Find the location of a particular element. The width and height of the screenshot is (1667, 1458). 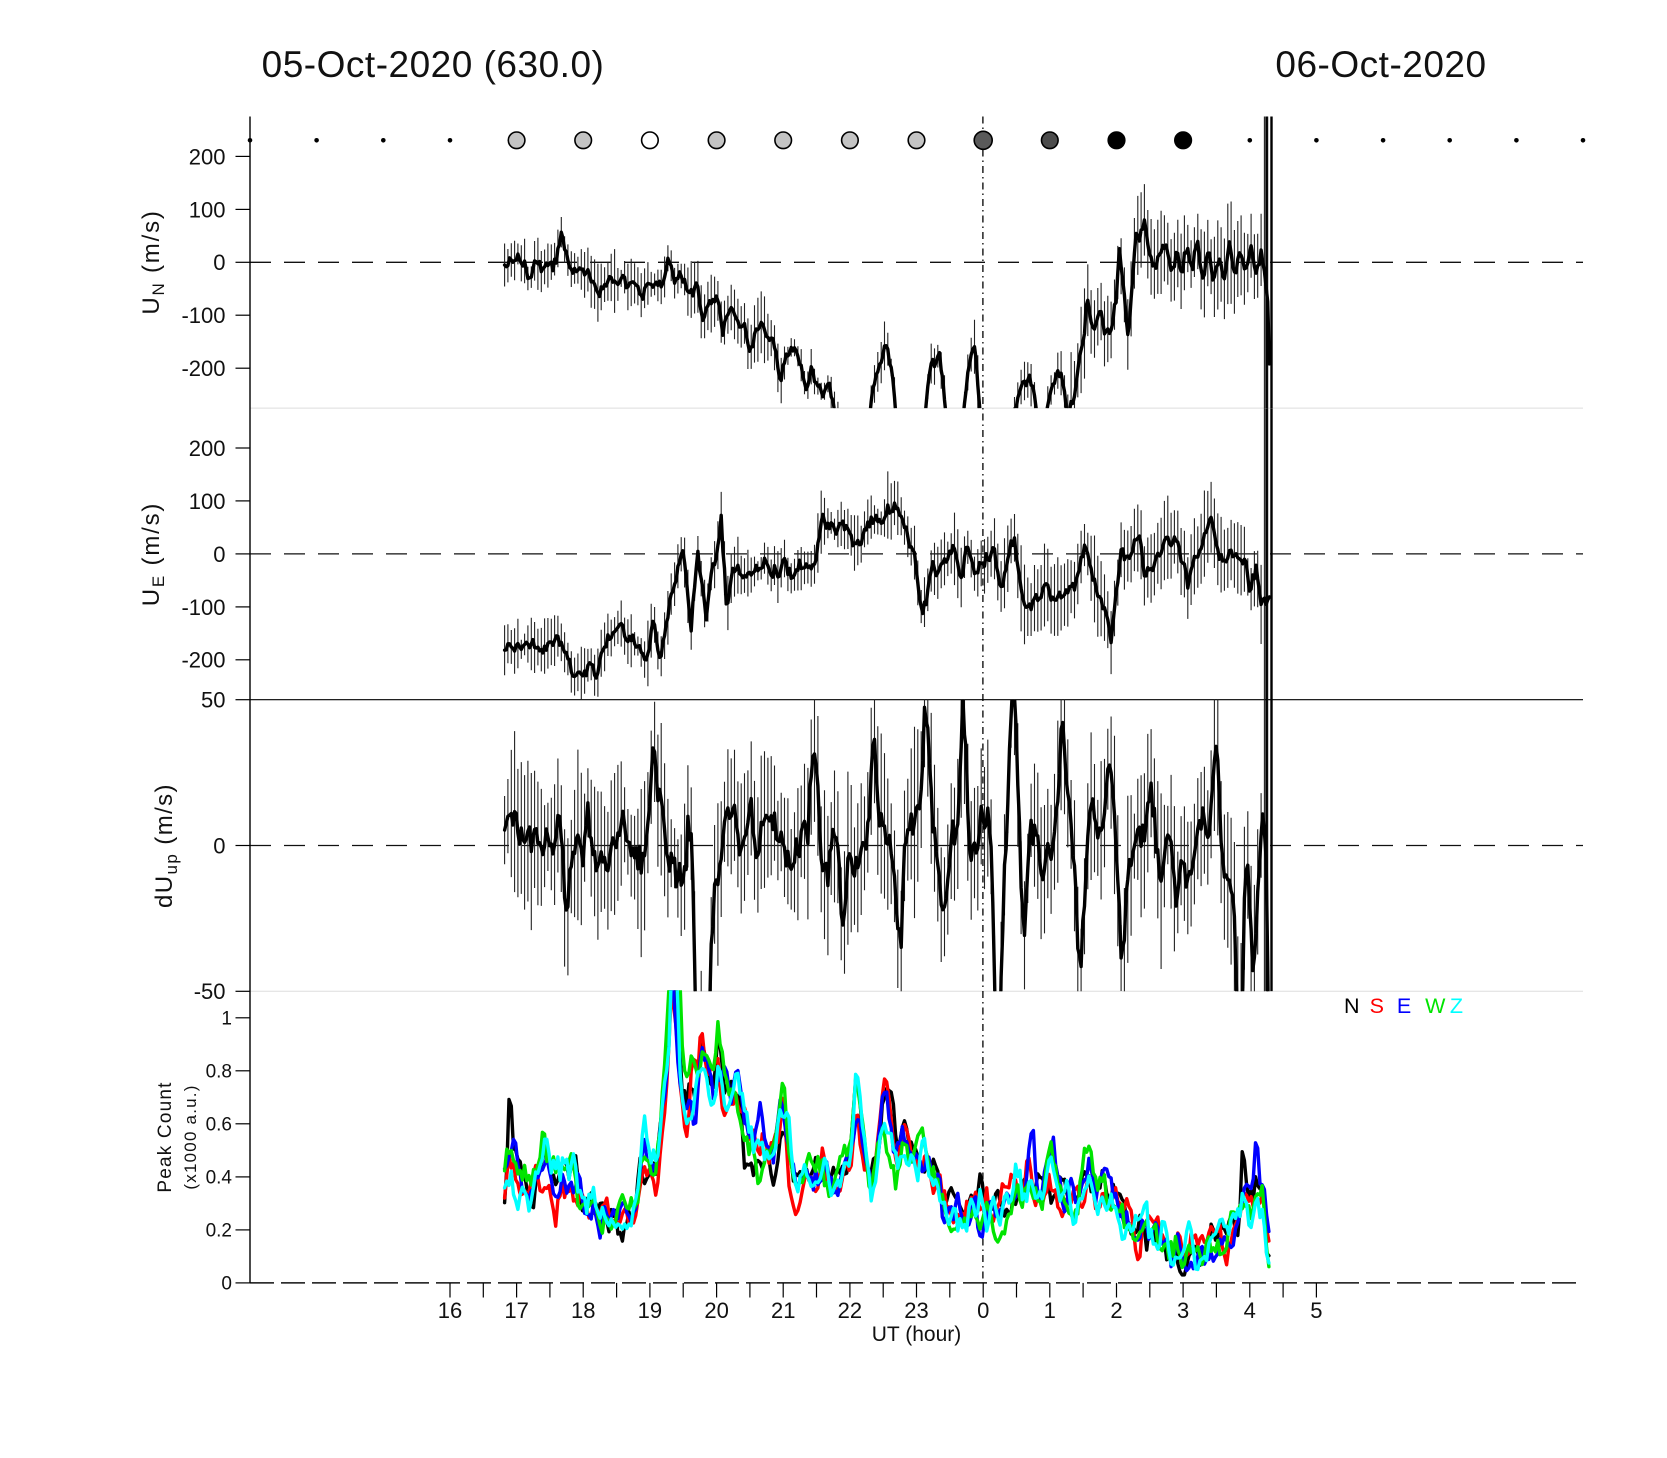

svg-text: 22 is located at coordinates (850, 1310).